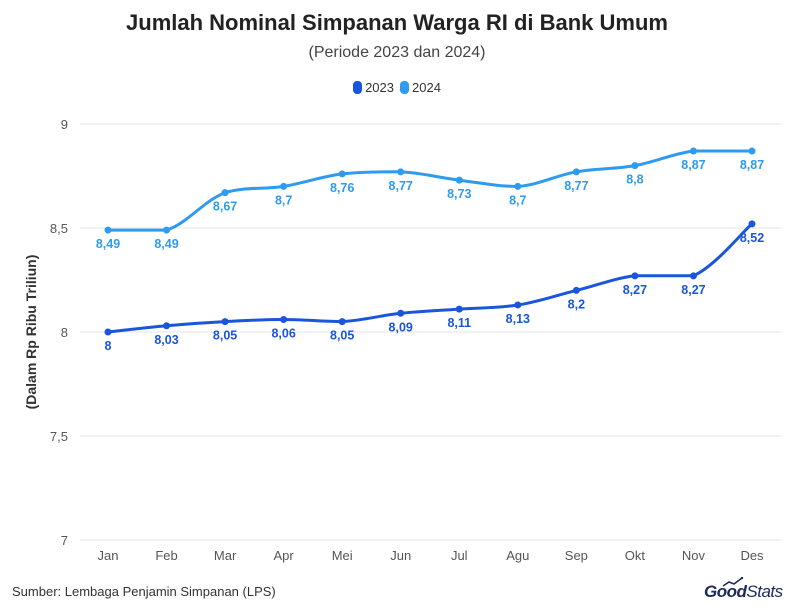 This screenshot has width=794, height=614. What do you see at coordinates (64, 332) in the screenshot?
I see `y-tick-label: 8` at bounding box center [64, 332].